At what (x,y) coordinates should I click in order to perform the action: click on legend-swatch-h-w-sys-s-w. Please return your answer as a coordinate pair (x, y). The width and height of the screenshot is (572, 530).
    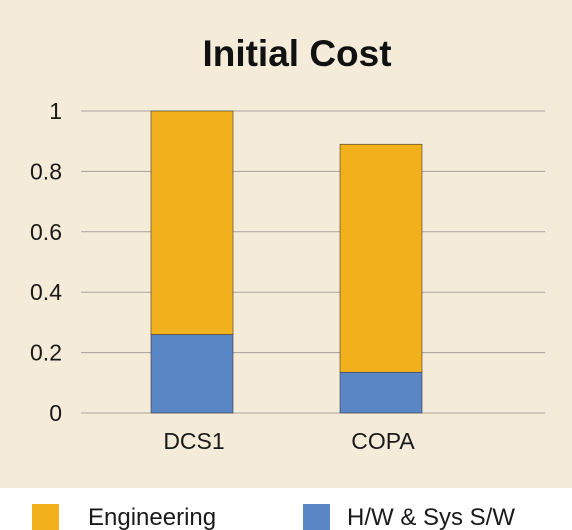
    Looking at the image, I should click on (316, 517).